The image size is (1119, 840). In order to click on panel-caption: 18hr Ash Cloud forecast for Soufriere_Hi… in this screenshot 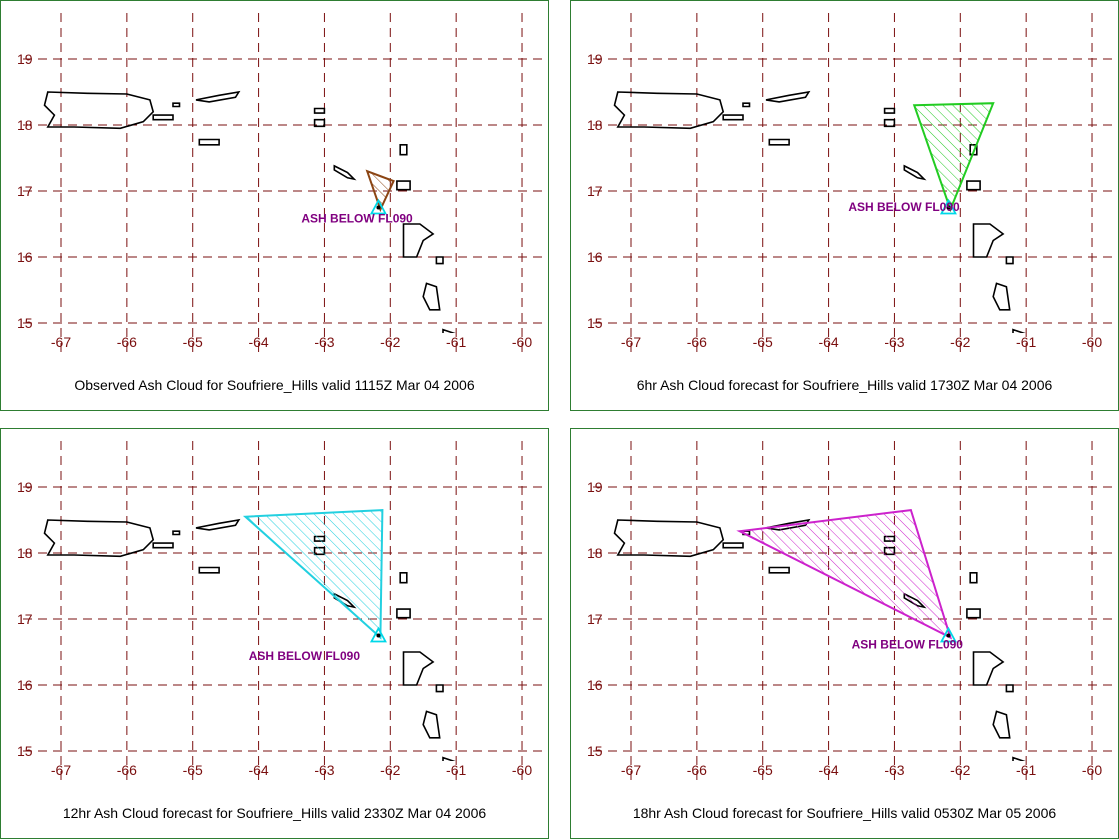, I will do `click(844, 813)`.